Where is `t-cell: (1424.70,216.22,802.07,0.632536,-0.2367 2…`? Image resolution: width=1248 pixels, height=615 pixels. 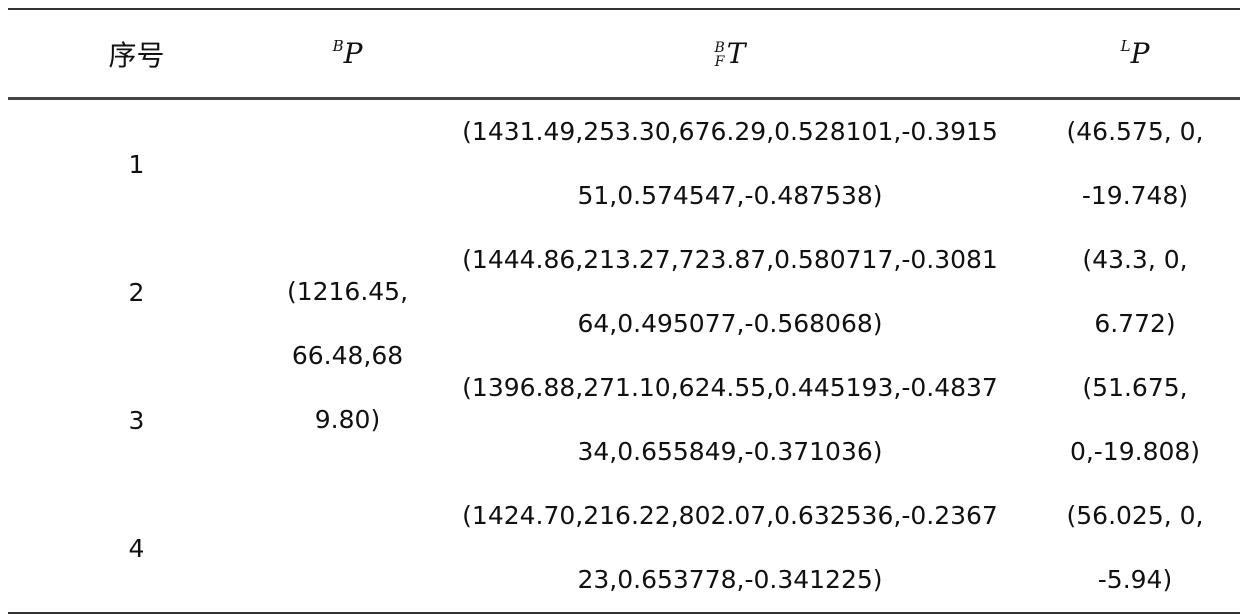 t-cell: (1424.70,216.22,802.07,0.632536,-0.2367 2… is located at coordinates (730, 548).